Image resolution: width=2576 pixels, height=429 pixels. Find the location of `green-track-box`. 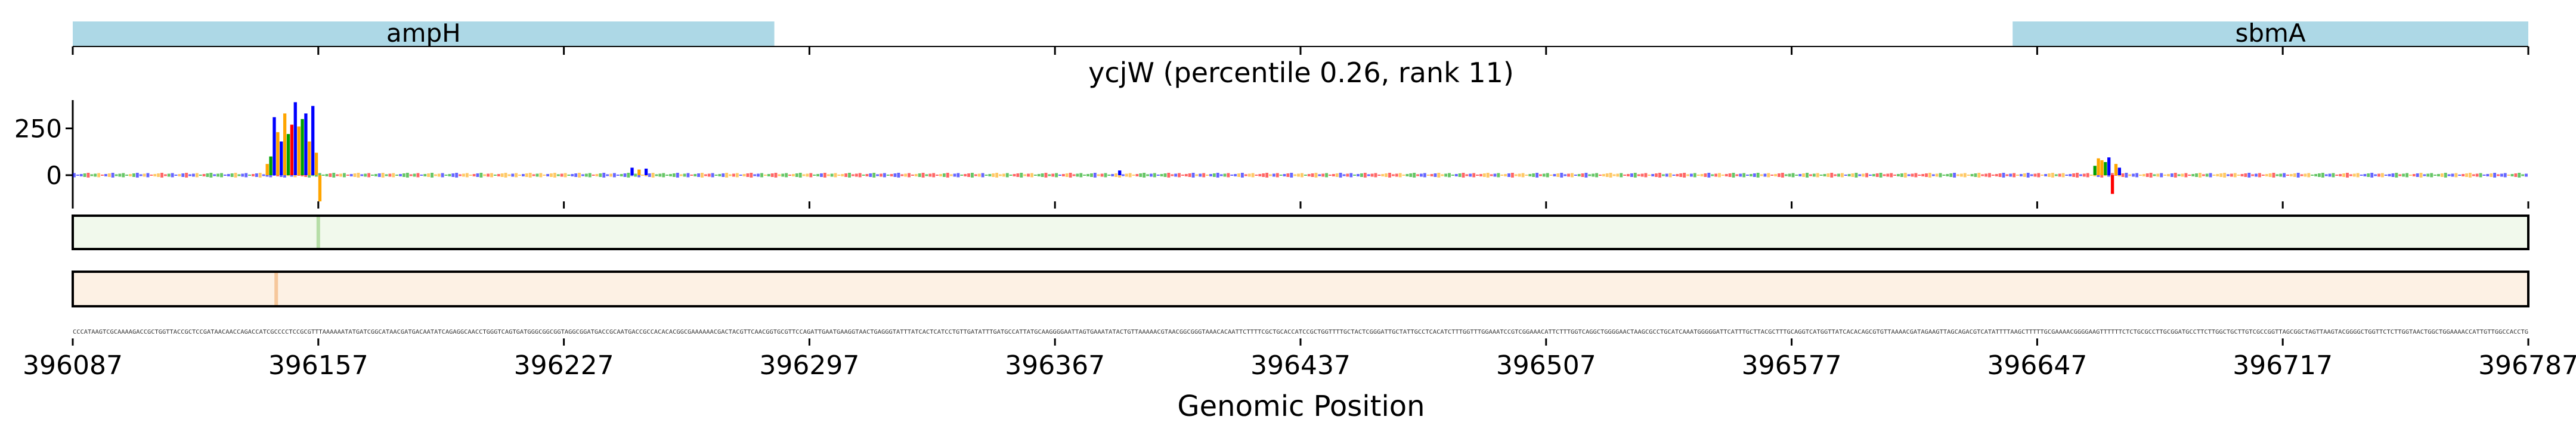

green-track-box is located at coordinates (1301, 232).